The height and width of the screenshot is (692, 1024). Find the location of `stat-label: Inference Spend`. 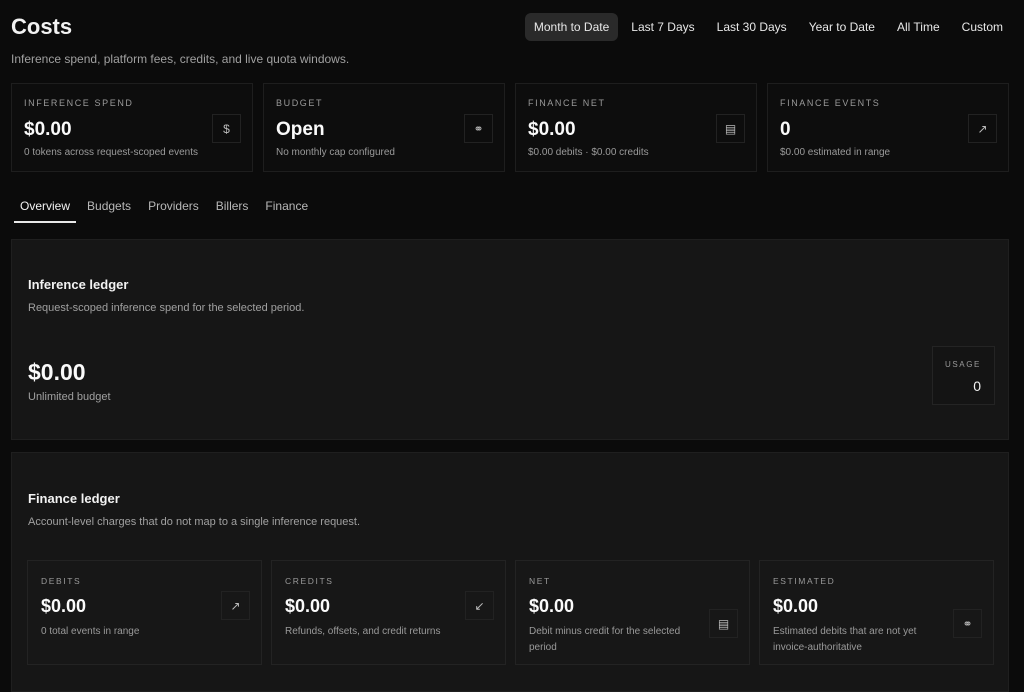

stat-label: Inference Spend is located at coordinates (79, 103).